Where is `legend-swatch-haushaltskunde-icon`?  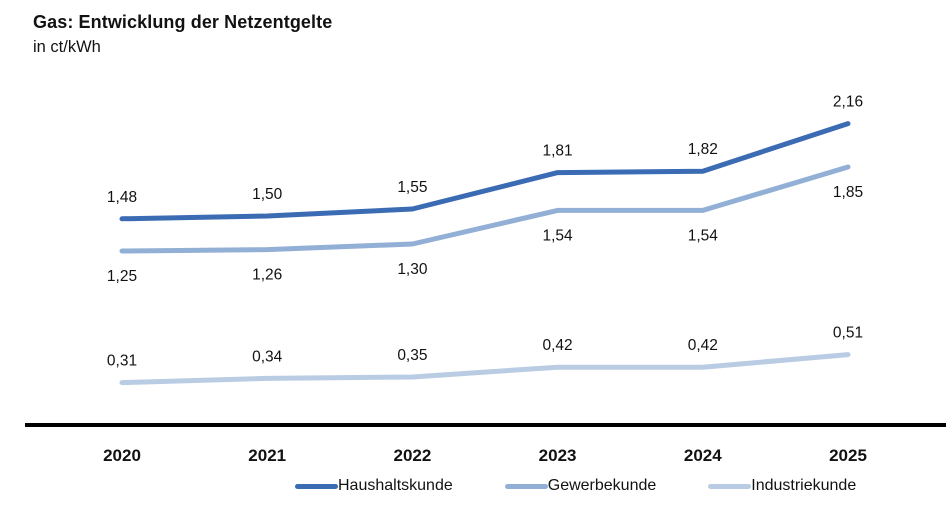 legend-swatch-haushaltskunde-icon is located at coordinates (316, 486).